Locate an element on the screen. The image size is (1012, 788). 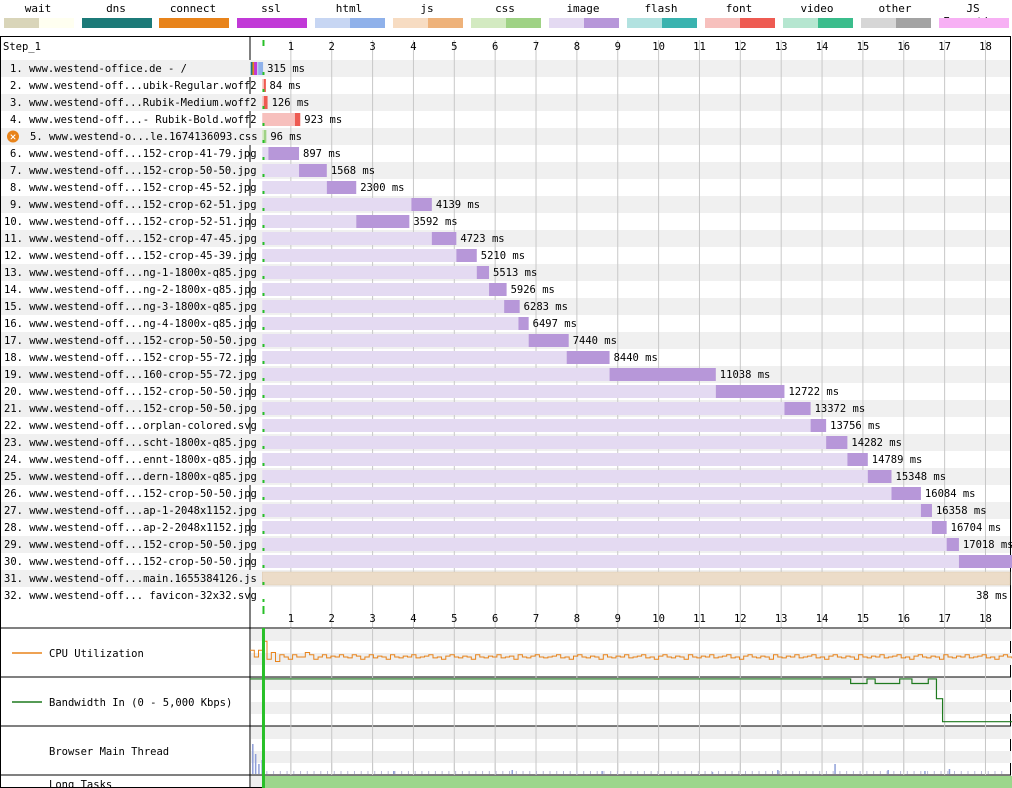
tick-label-top: 18 is located at coordinates (985, 47).